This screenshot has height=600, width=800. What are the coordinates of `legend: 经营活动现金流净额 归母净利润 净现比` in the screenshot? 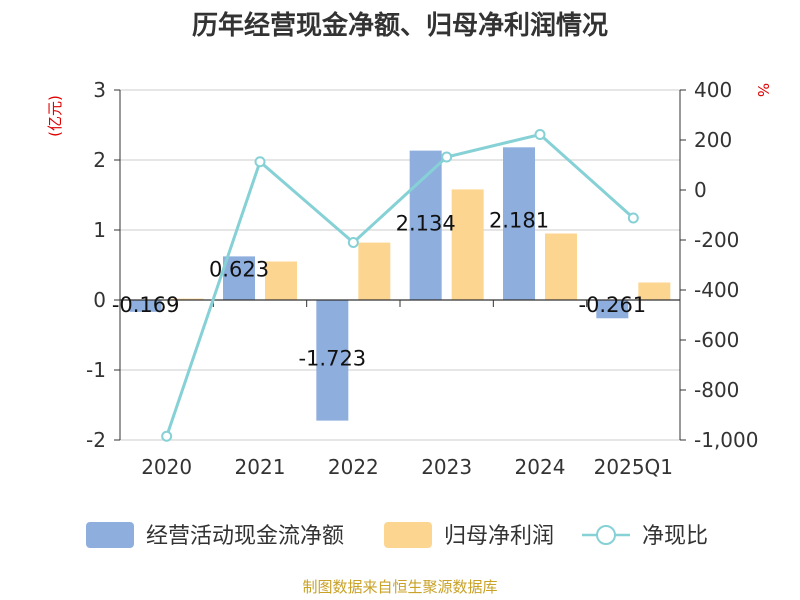 It's located at (397, 535).